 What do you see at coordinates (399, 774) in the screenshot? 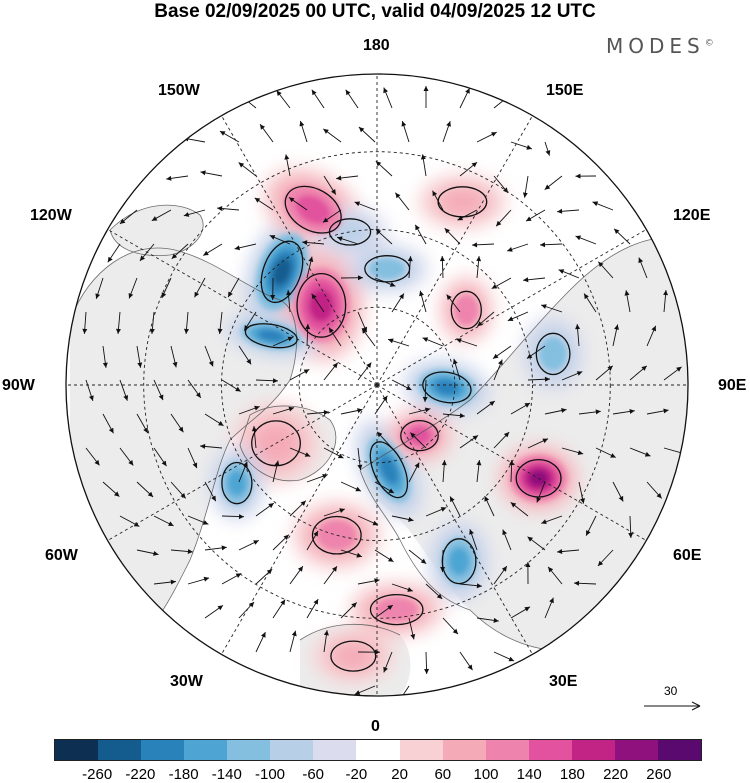
I see `colorbar-tick-label: 20` at bounding box center [399, 774].